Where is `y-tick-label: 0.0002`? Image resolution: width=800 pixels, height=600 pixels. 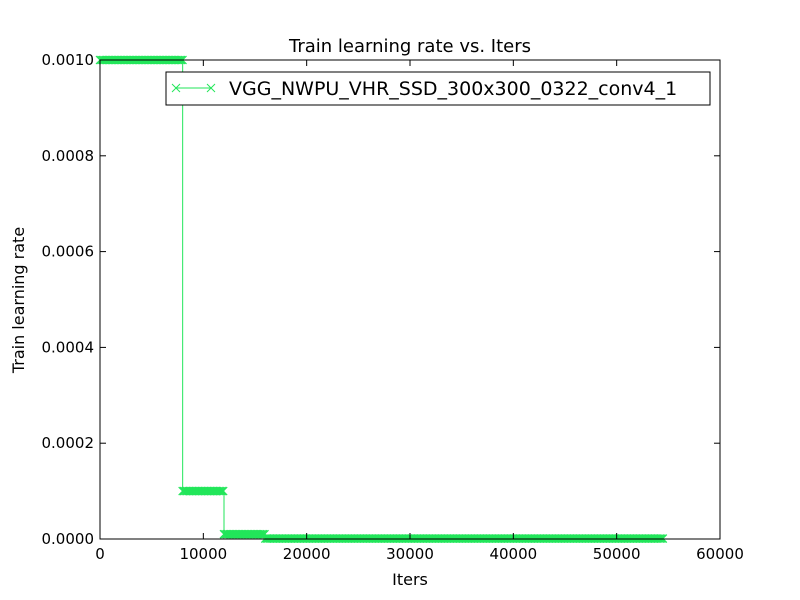
y-tick-label: 0.0002 is located at coordinates (68, 443).